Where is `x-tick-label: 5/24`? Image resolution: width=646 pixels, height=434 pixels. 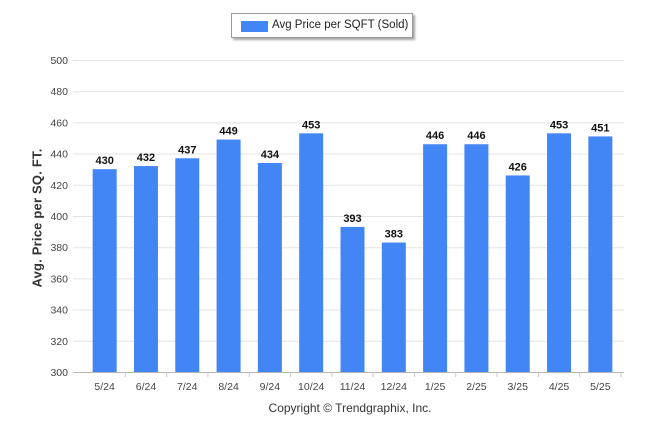 x-tick-label: 5/24 is located at coordinates (104, 387).